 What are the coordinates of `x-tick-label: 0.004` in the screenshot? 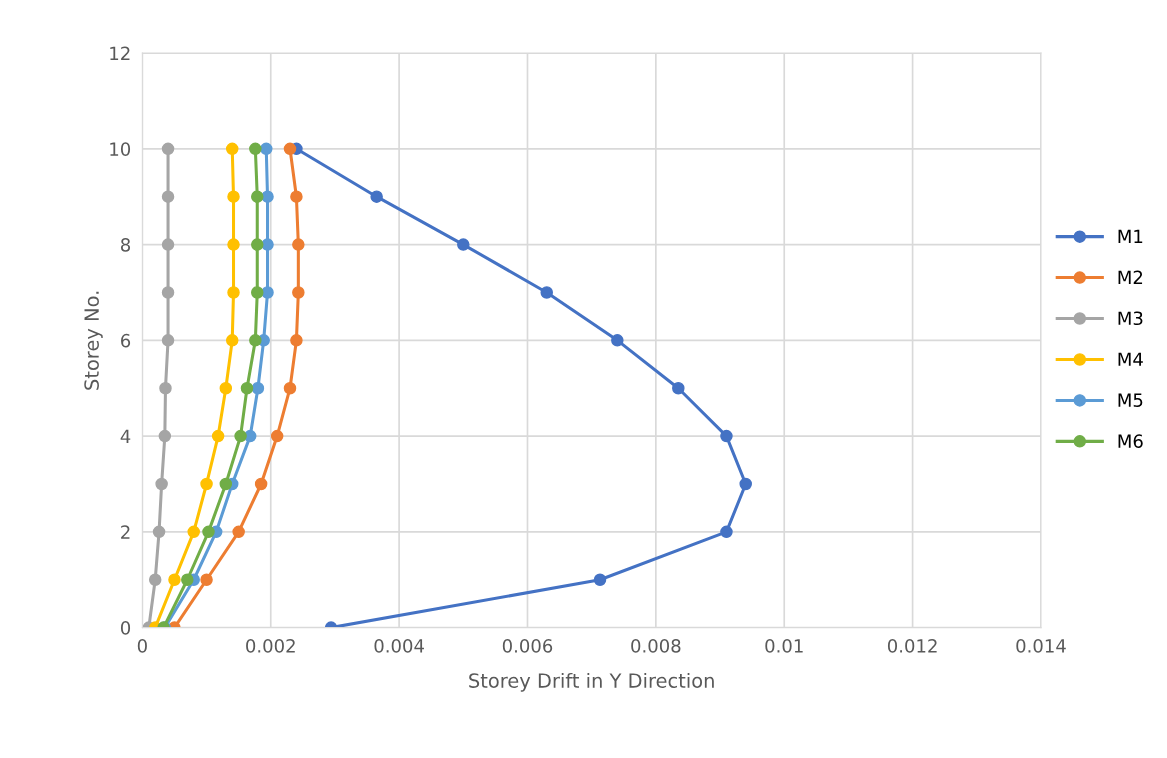 It's located at (399, 646).